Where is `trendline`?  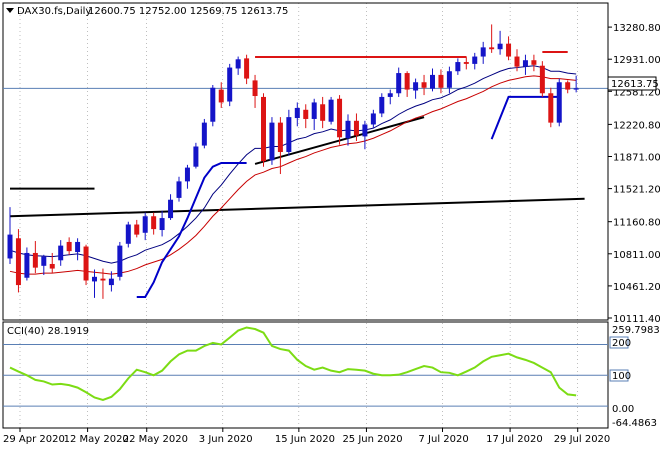
trendline is located at coordinates (297, 207).